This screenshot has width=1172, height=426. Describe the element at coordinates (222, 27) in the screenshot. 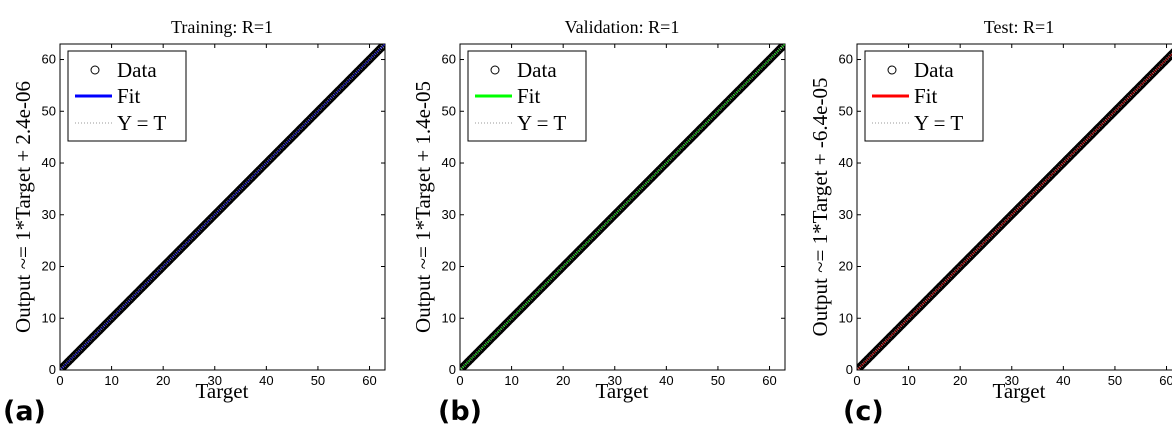

I see `chart-title: Training: R=1` at that location.